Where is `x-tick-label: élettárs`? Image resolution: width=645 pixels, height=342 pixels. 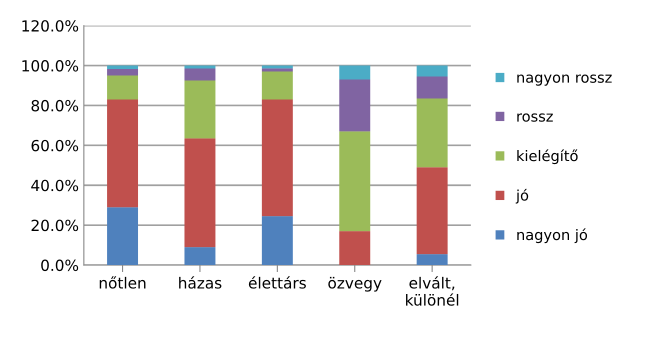 x-tick-label: élettárs is located at coordinates (277, 282).